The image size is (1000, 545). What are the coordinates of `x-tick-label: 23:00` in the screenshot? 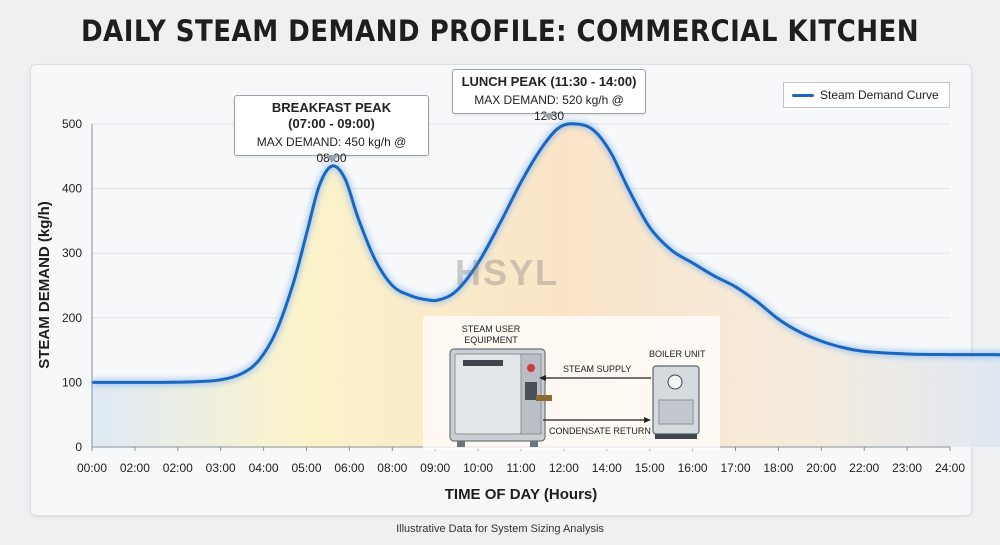 It's located at (907, 468).